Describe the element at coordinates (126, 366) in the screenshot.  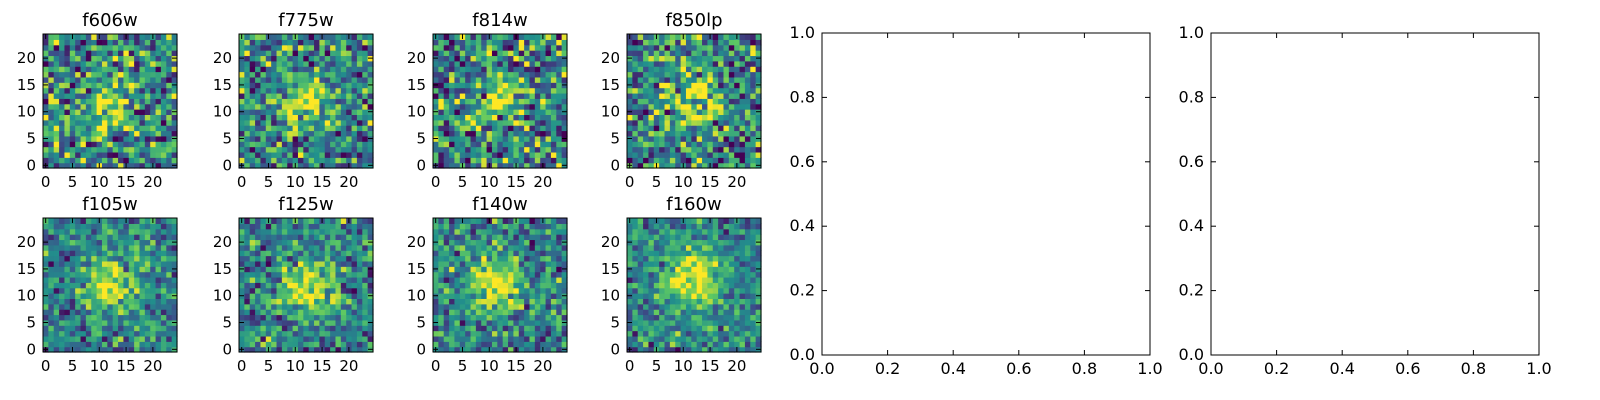
I see `x-tick-label: 15` at that location.